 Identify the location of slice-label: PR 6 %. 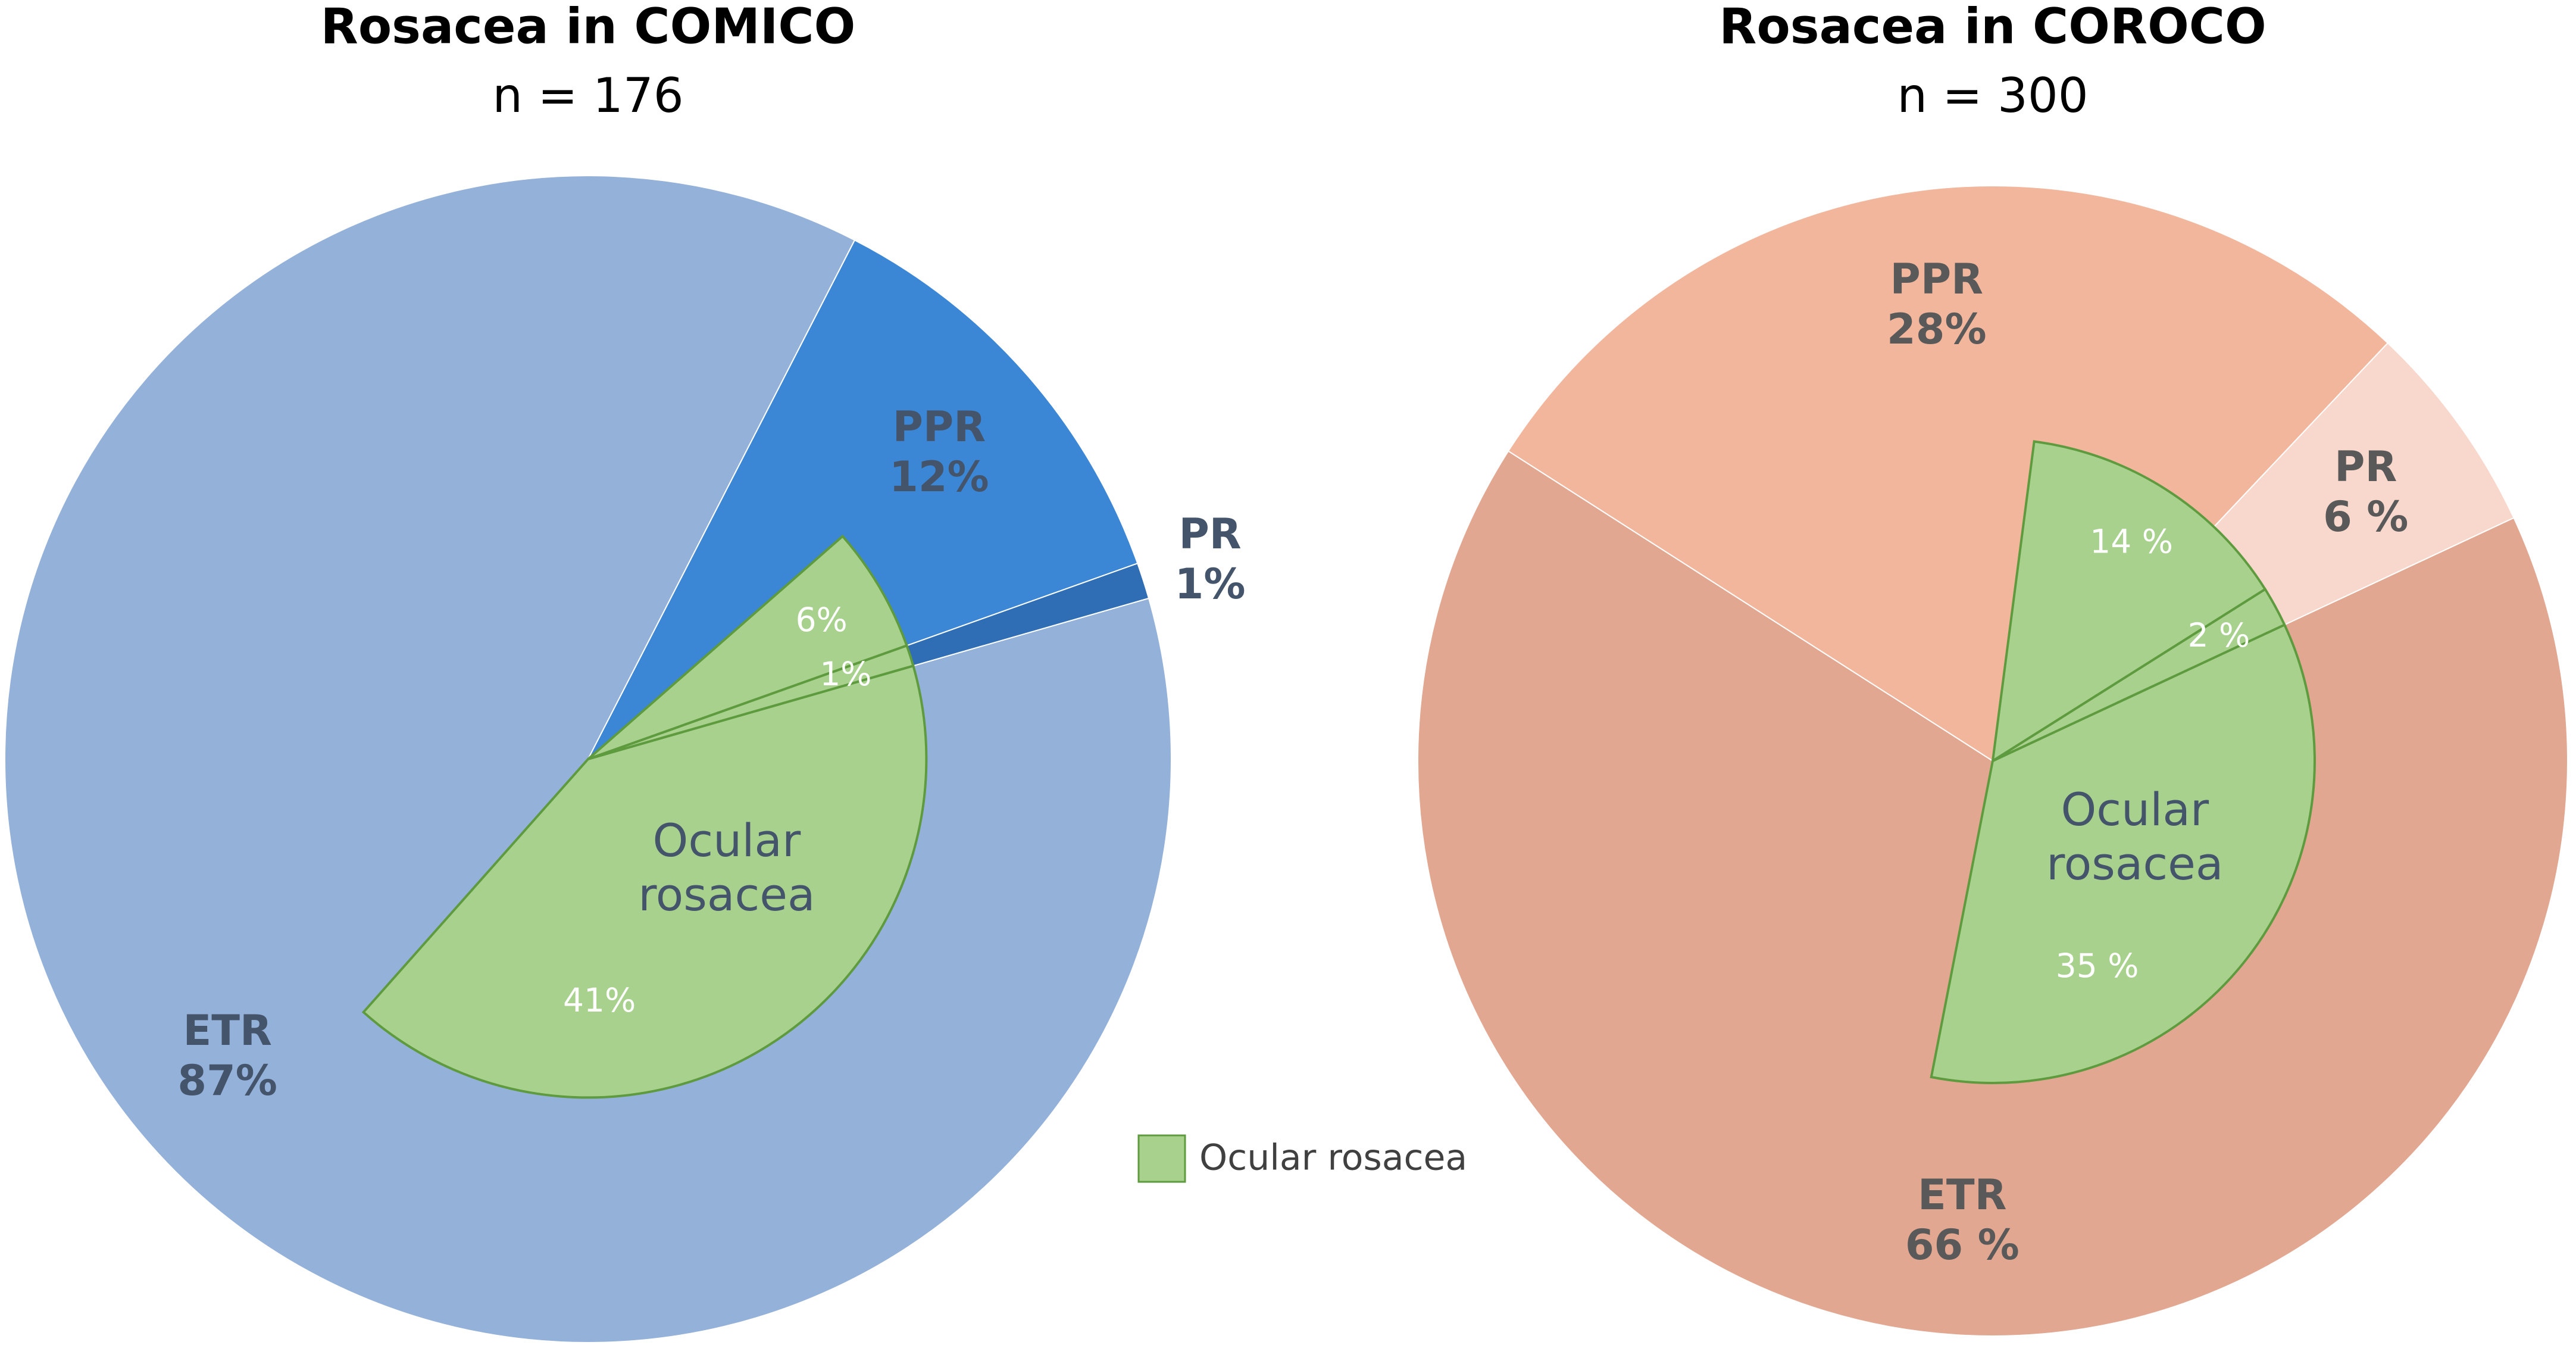
(2365, 492).